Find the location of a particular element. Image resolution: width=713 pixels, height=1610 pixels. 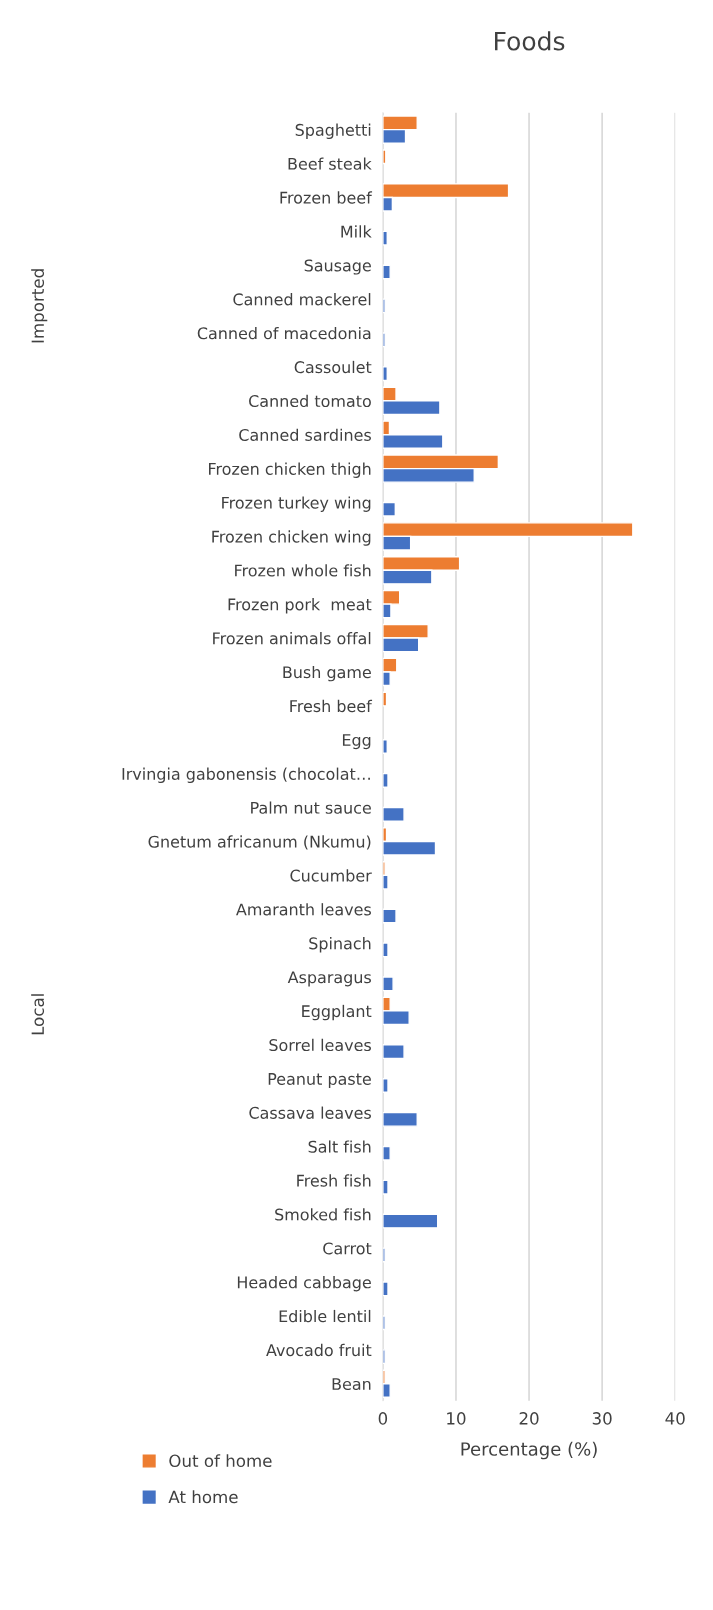

y-tick-label: Amaranth leaves is located at coordinates (303, 909).